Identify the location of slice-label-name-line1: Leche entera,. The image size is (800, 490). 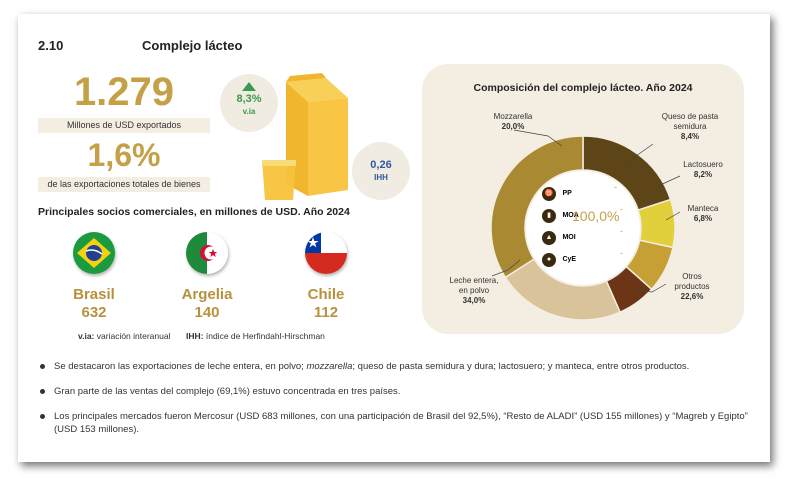
(474, 280).